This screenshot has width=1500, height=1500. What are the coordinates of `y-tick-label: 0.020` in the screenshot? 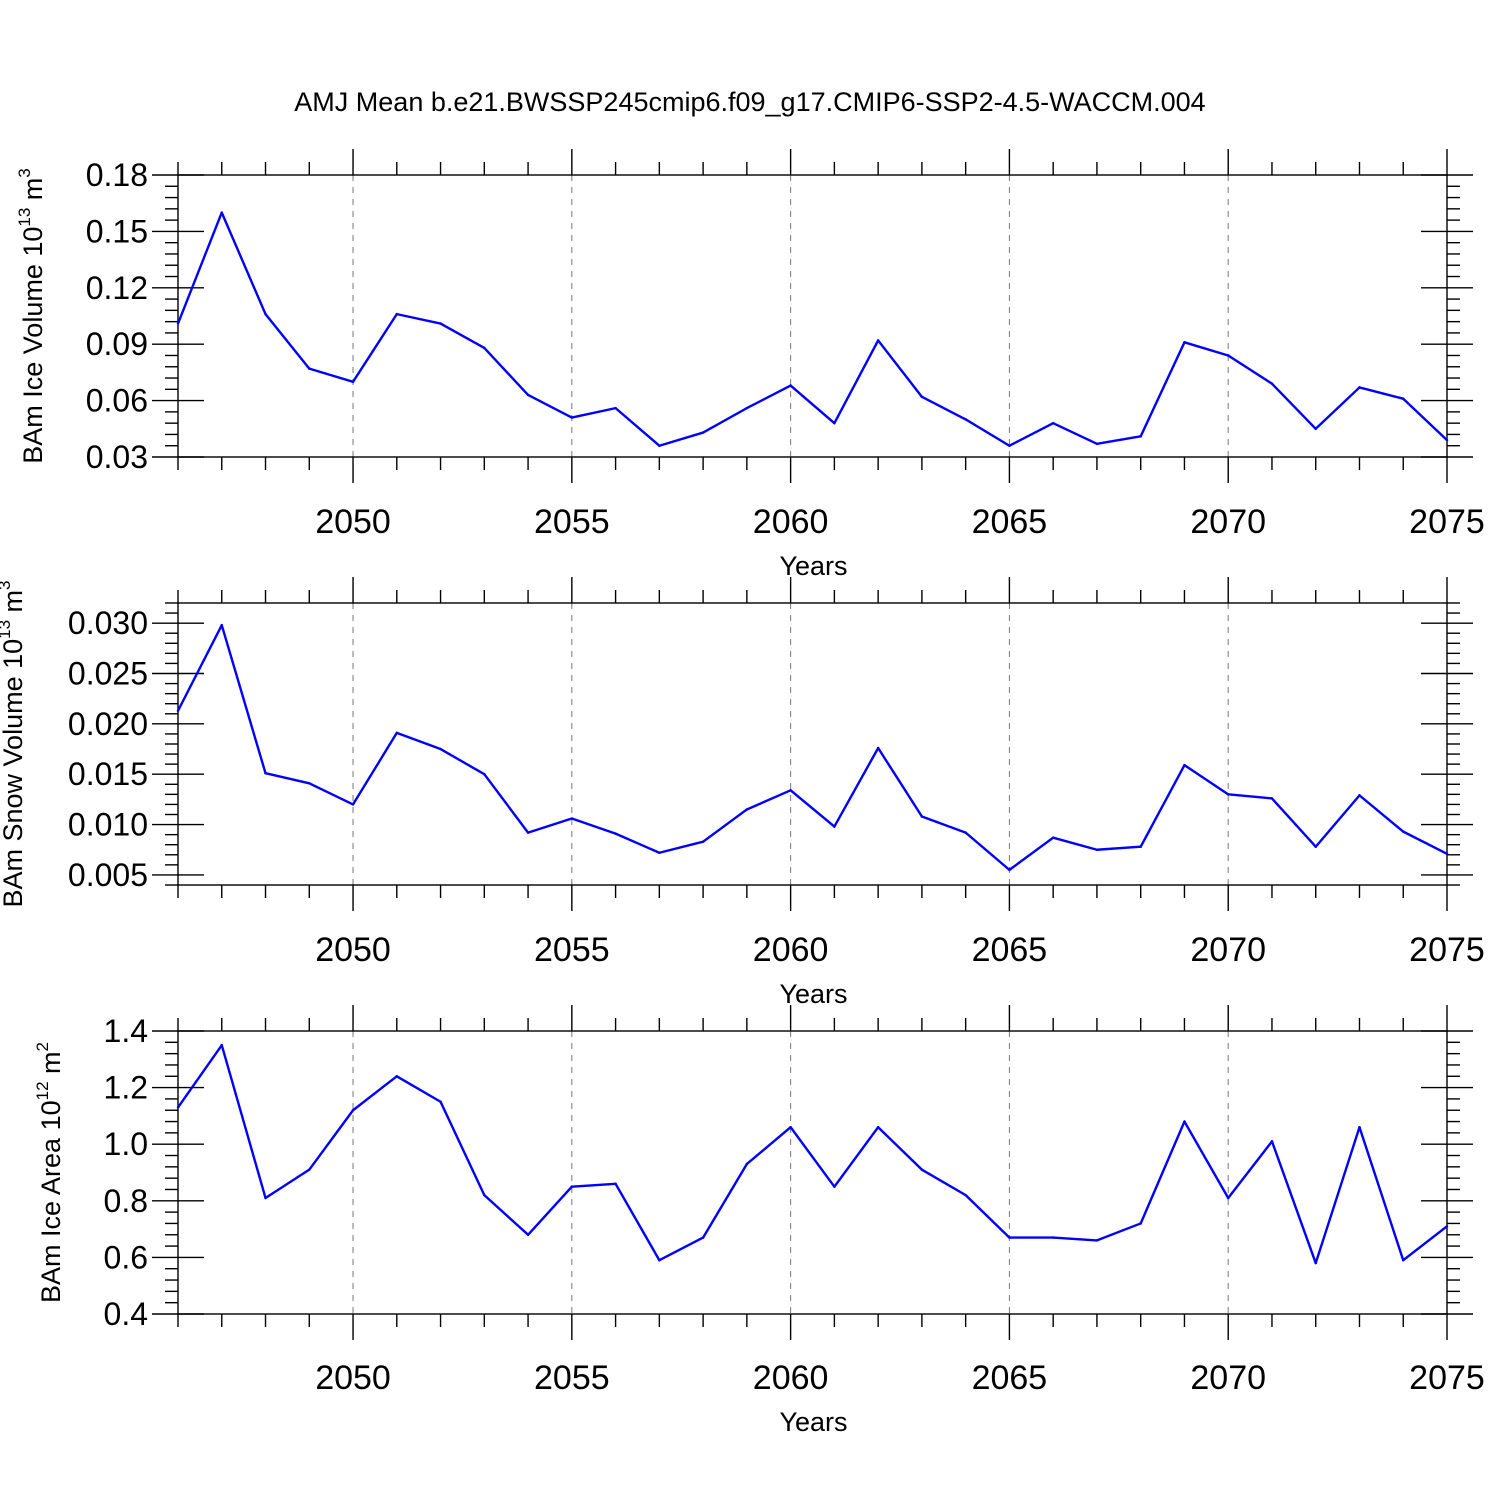 It's located at (108, 724).